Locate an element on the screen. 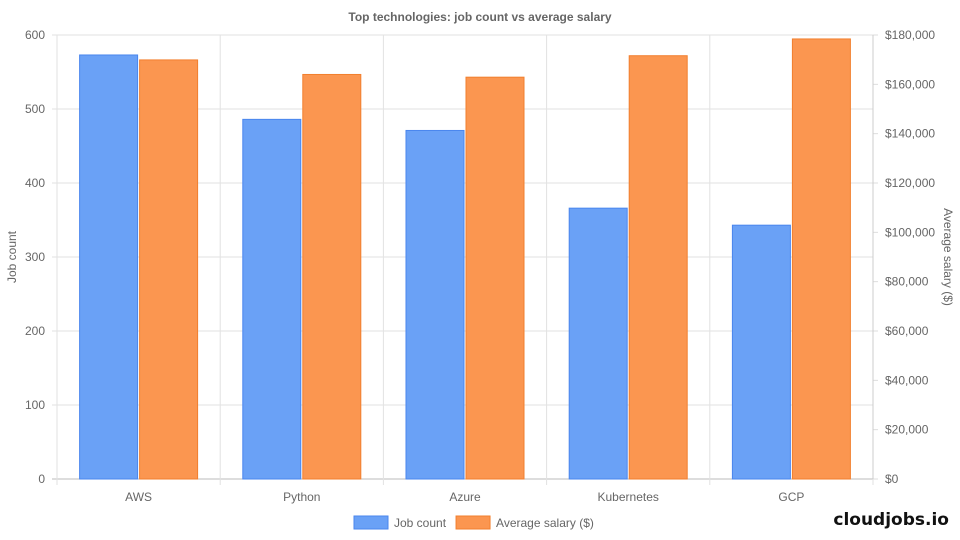 Image resolution: width=960 pixels, height=540 pixels. y-tick-label: 100 is located at coordinates (35, 405).